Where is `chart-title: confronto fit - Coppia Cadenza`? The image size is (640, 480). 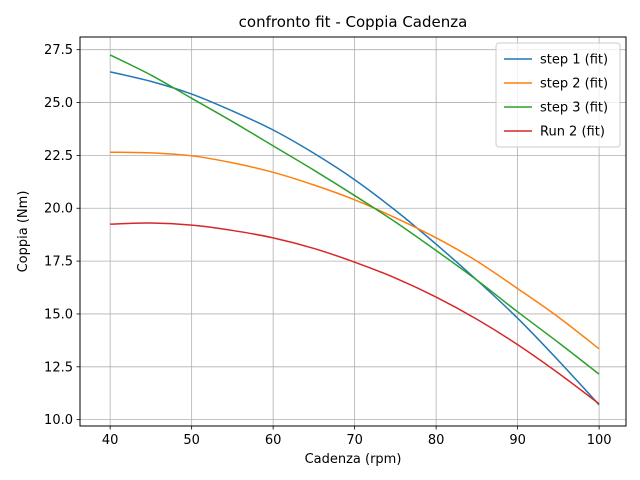 chart-title: confronto fit - Coppia Cadenza is located at coordinates (353, 22).